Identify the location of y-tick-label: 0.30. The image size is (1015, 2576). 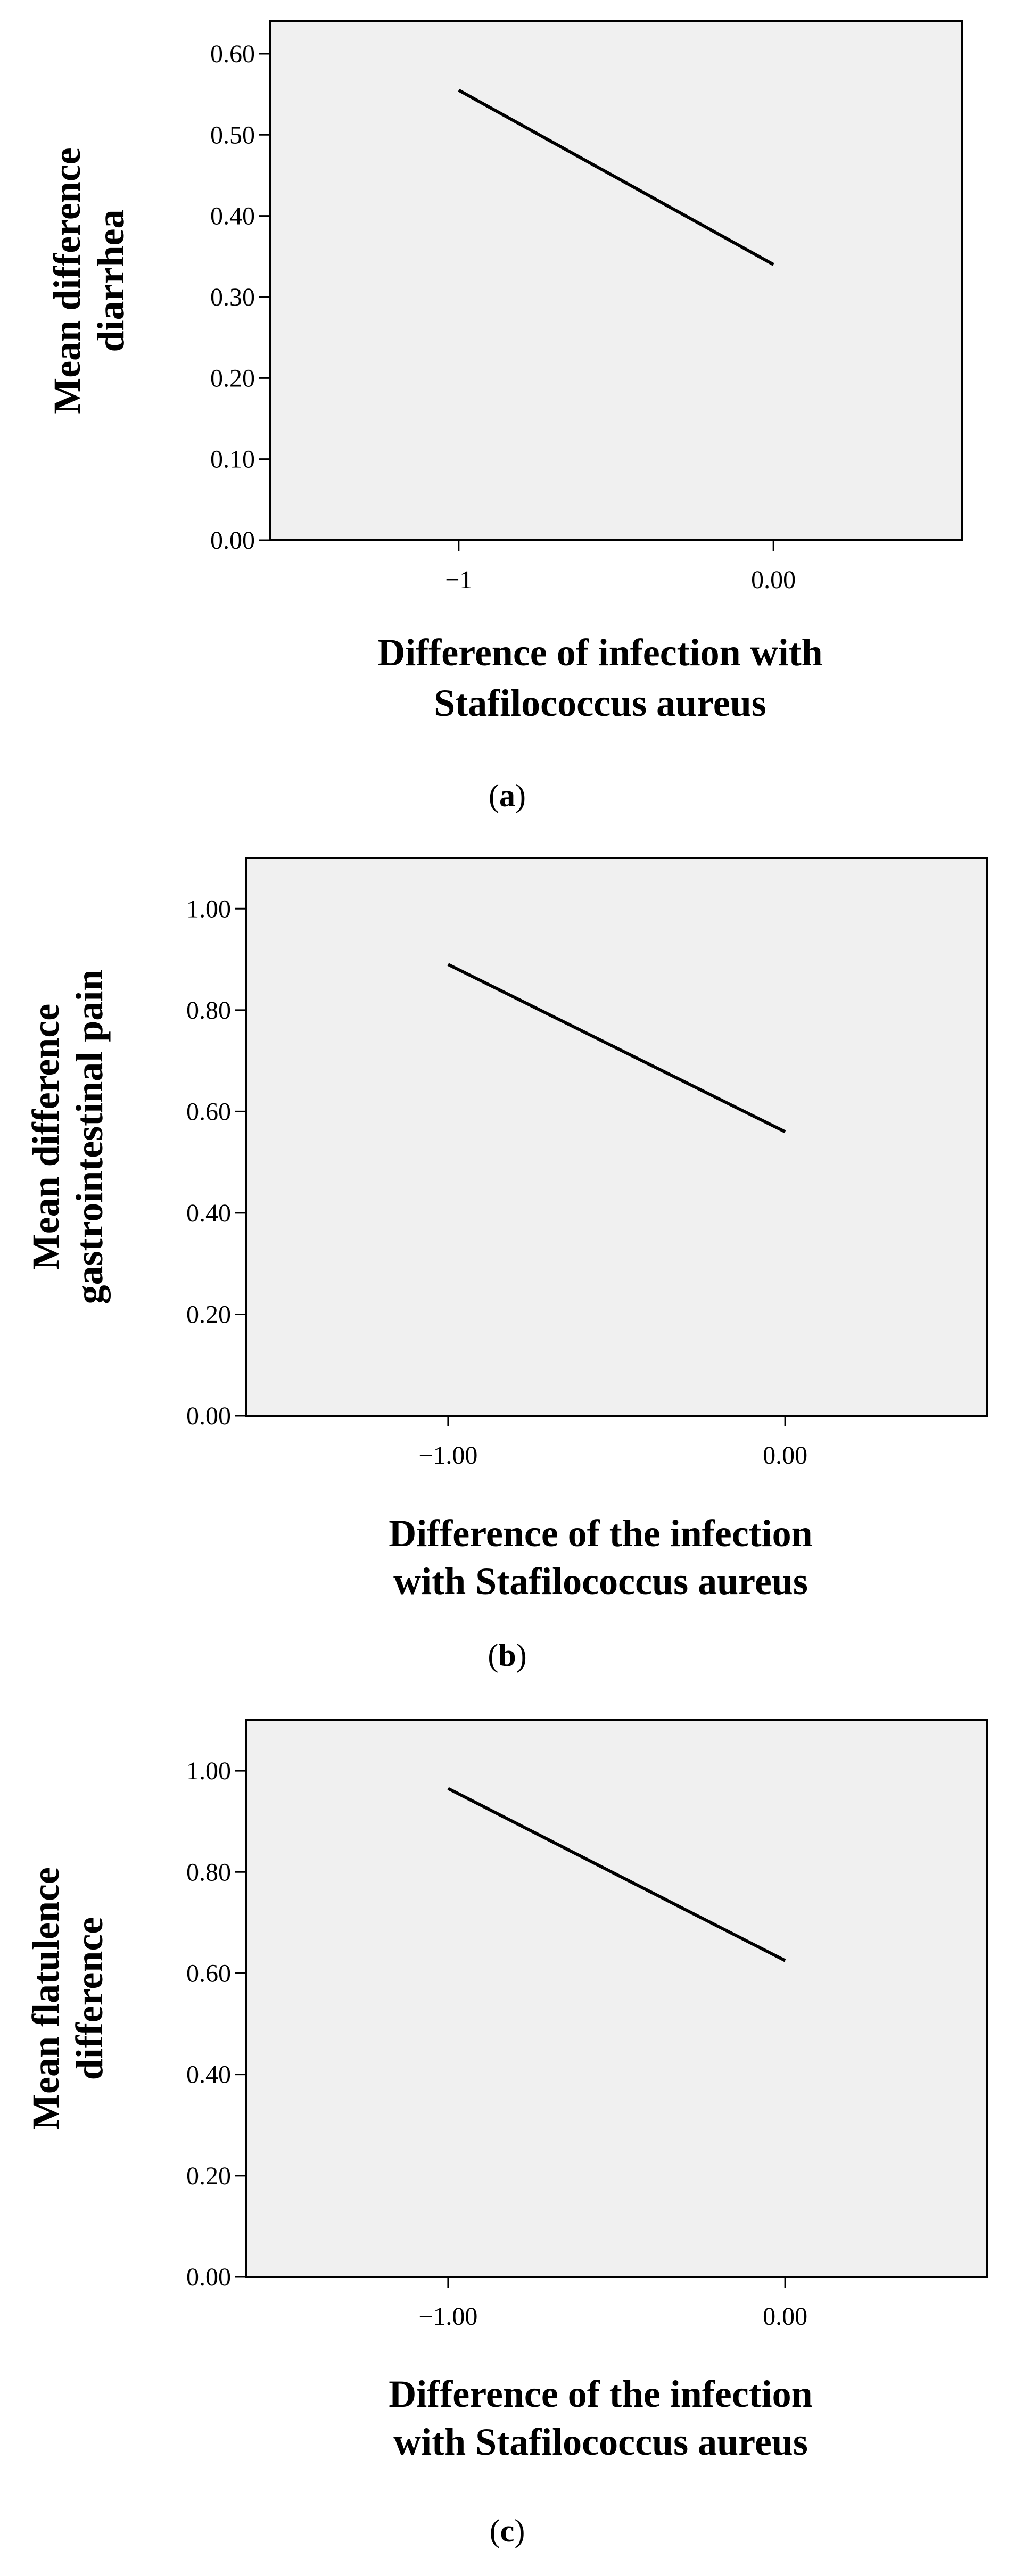
(232, 297).